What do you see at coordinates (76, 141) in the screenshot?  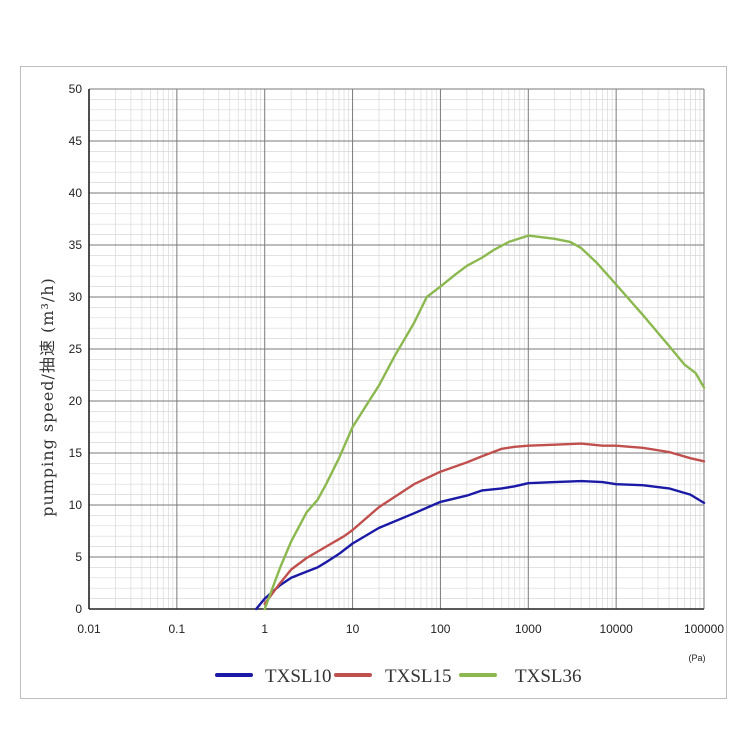 I see `y-tick-label: 45` at bounding box center [76, 141].